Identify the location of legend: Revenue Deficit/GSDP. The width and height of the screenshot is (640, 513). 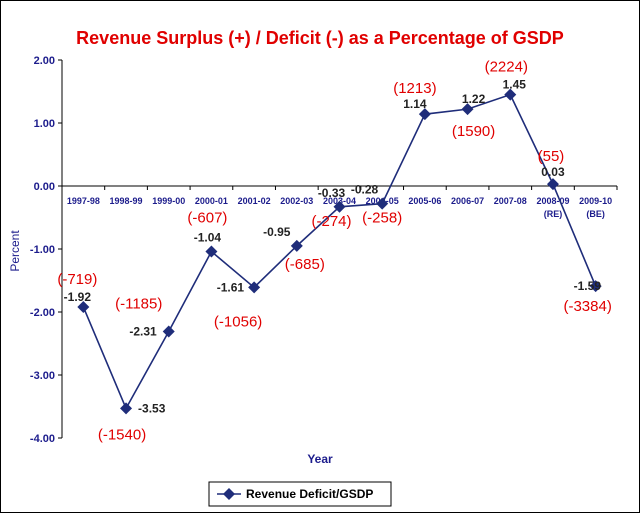
(300, 494).